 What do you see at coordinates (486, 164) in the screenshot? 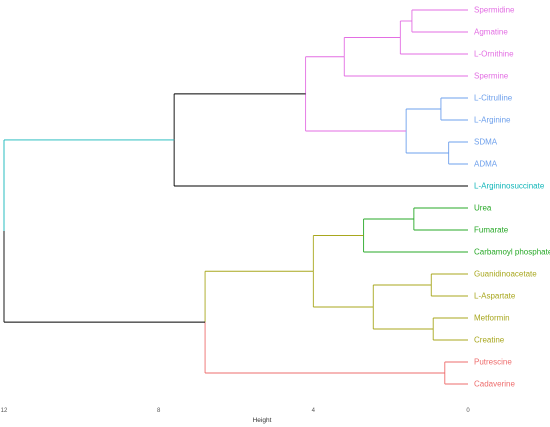
I see `leaf-label: ADMA` at bounding box center [486, 164].